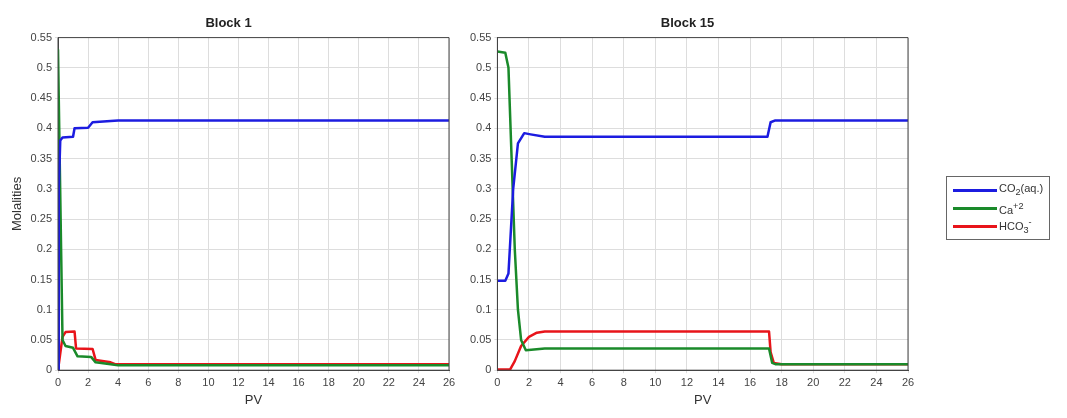 The width and height of the screenshot is (1067, 418). What do you see at coordinates (17, 203) in the screenshot?
I see `y-axis-title: Molalities` at bounding box center [17, 203].